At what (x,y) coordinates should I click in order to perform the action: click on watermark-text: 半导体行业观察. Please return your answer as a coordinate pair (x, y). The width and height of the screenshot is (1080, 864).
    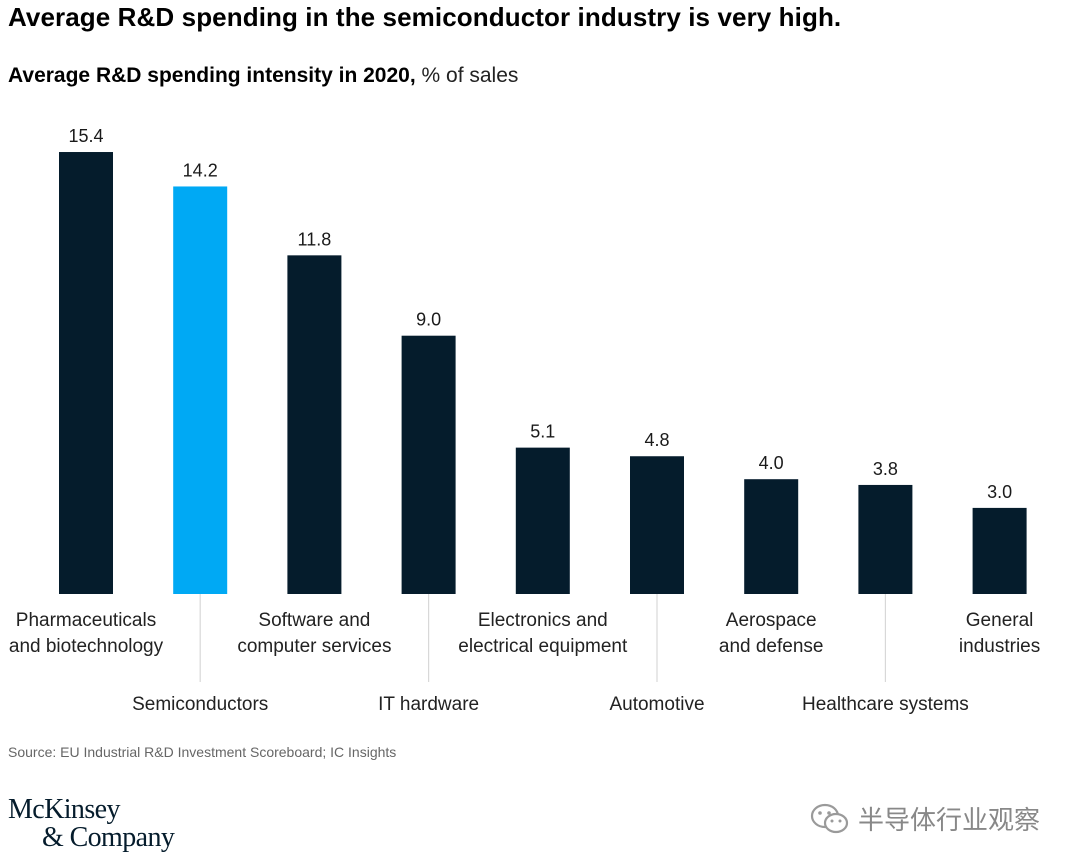
    Looking at the image, I should click on (949, 821).